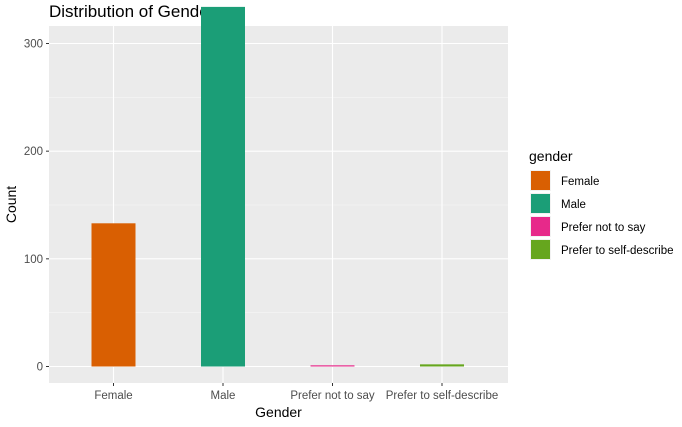 This screenshot has height=427, width=682. I want to click on y-tick-label: 0, so click(40, 368).